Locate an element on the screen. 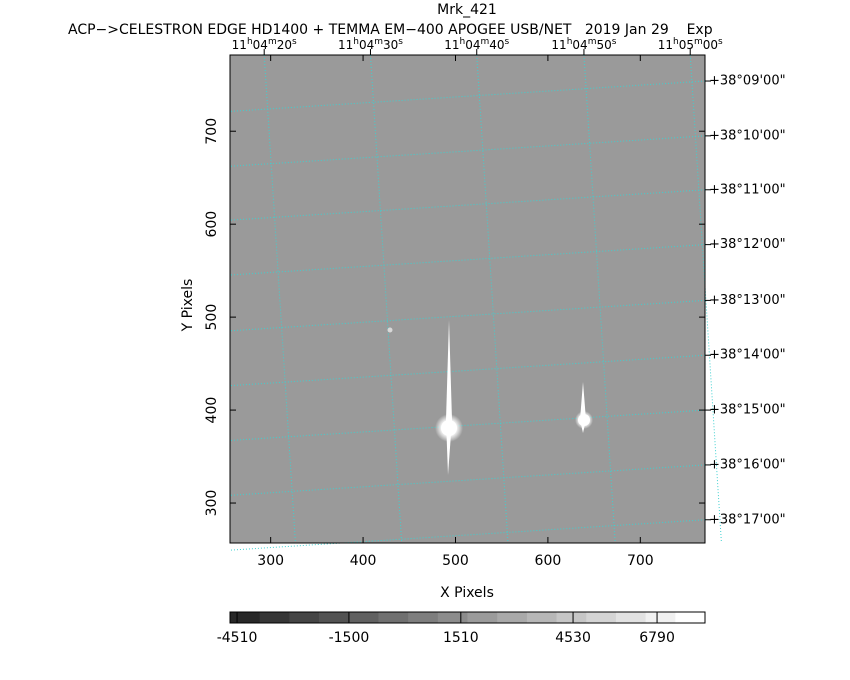 The width and height of the screenshot is (850, 680). stars is located at coordinates (490, 397).